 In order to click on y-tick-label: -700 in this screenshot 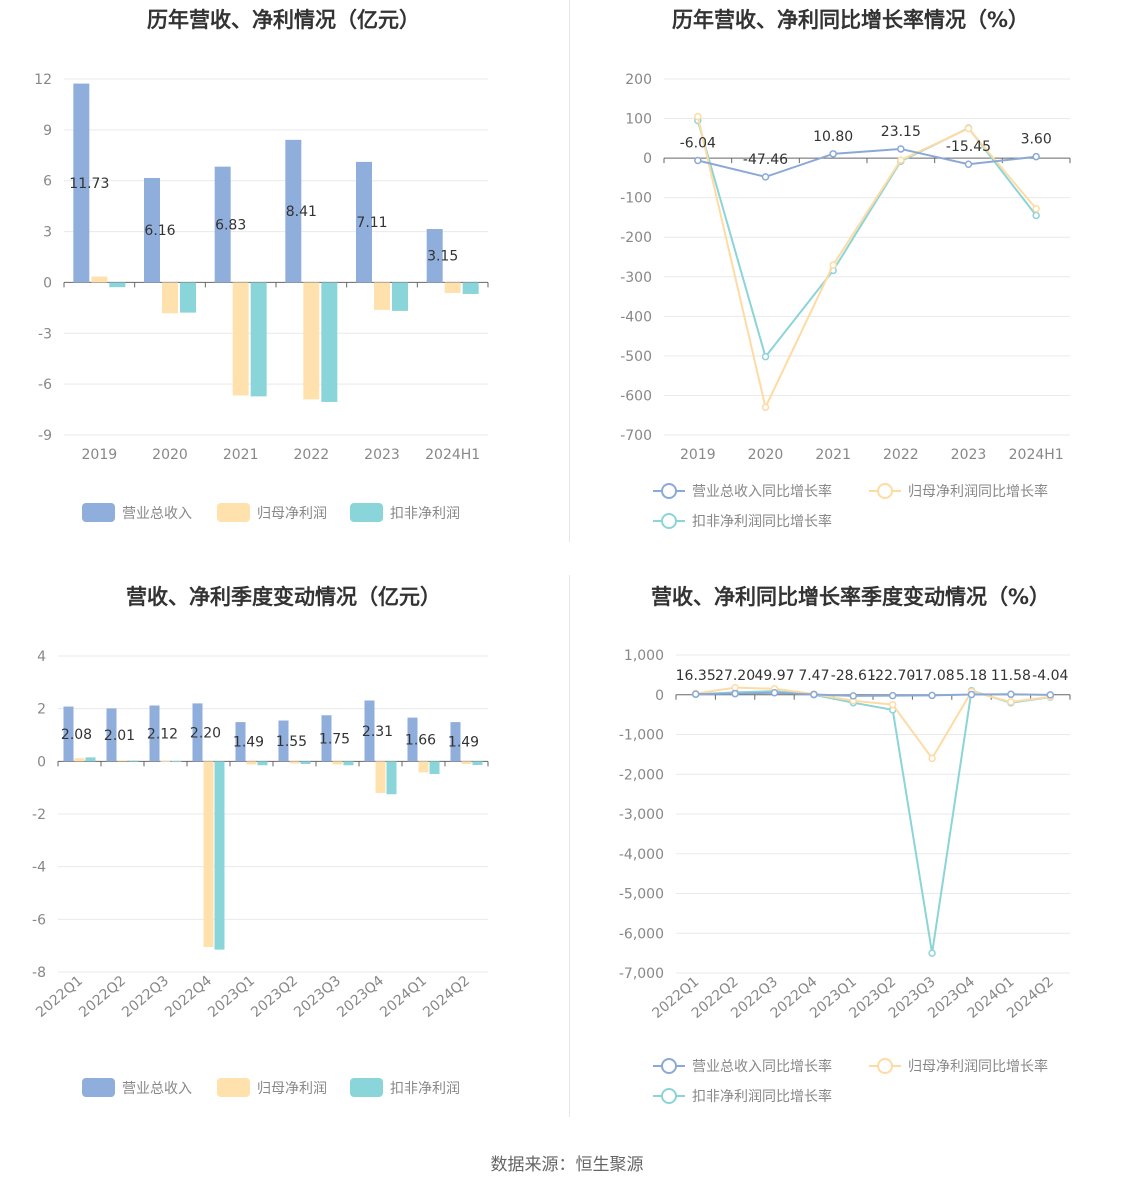, I will do `click(636, 436)`.